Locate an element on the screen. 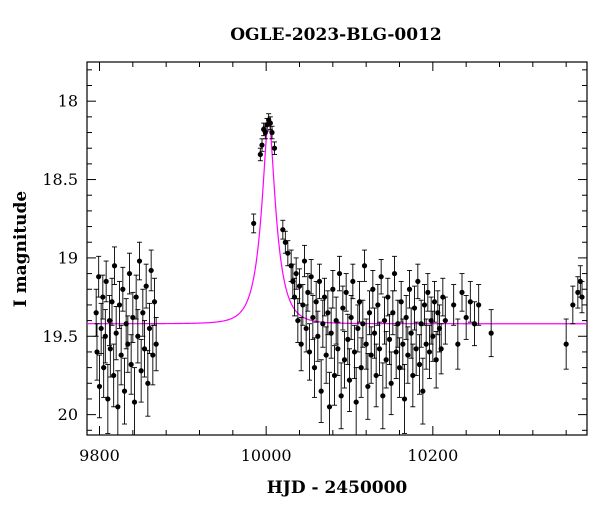 This screenshot has width=600, height=512. y-tick-label: 19 is located at coordinates (68, 257).